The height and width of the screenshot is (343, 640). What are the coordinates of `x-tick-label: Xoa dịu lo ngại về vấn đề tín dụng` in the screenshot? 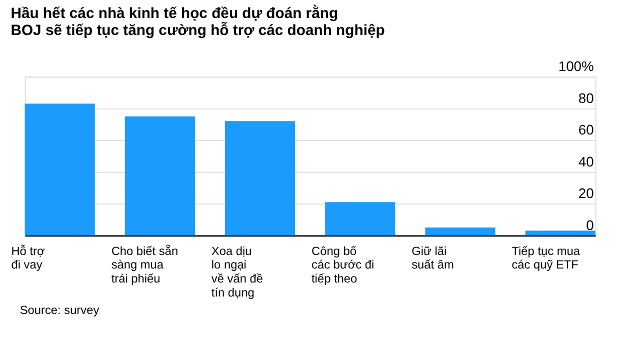 It's located at (237, 272).